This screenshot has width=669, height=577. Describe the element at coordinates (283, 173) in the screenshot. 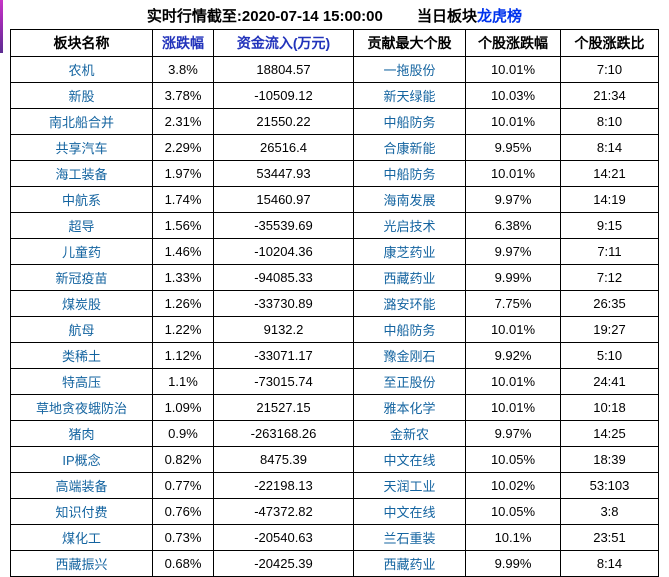

I see `inflow-cell: 53447.93` at that location.